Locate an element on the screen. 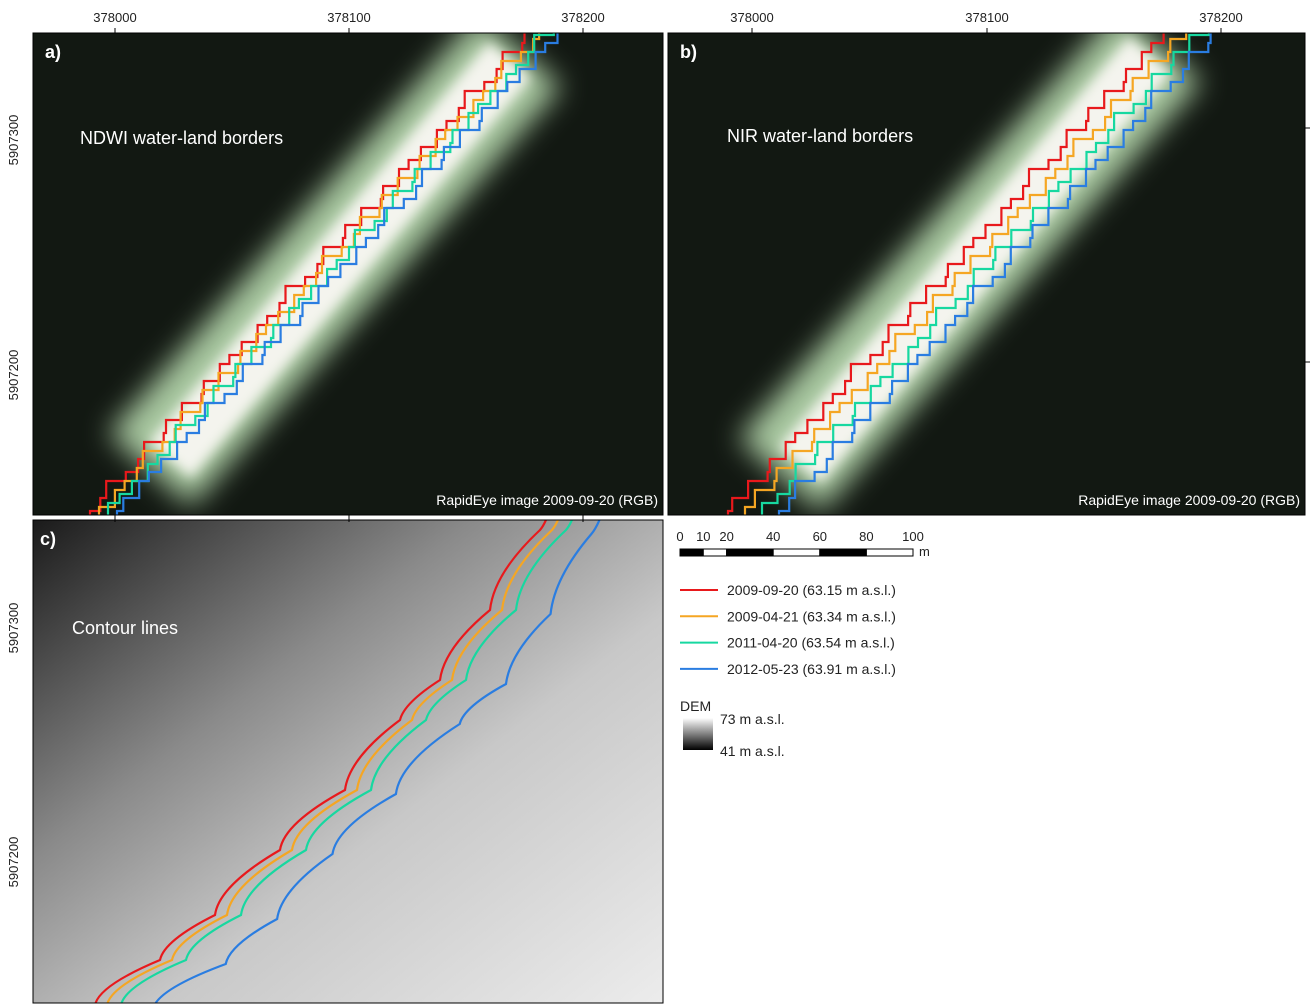 The width and height of the screenshot is (1310, 1005). scale-label: 0 is located at coordinates (679, 536).